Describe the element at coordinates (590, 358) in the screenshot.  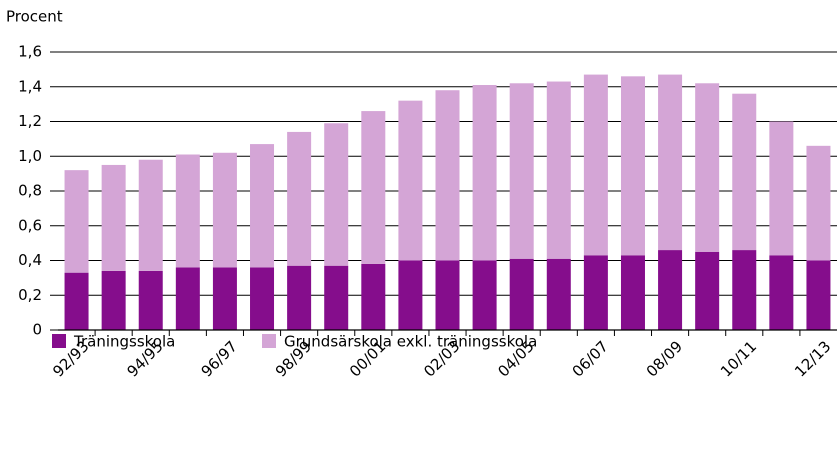
I see `x-tick-label: 06/07` at that location.